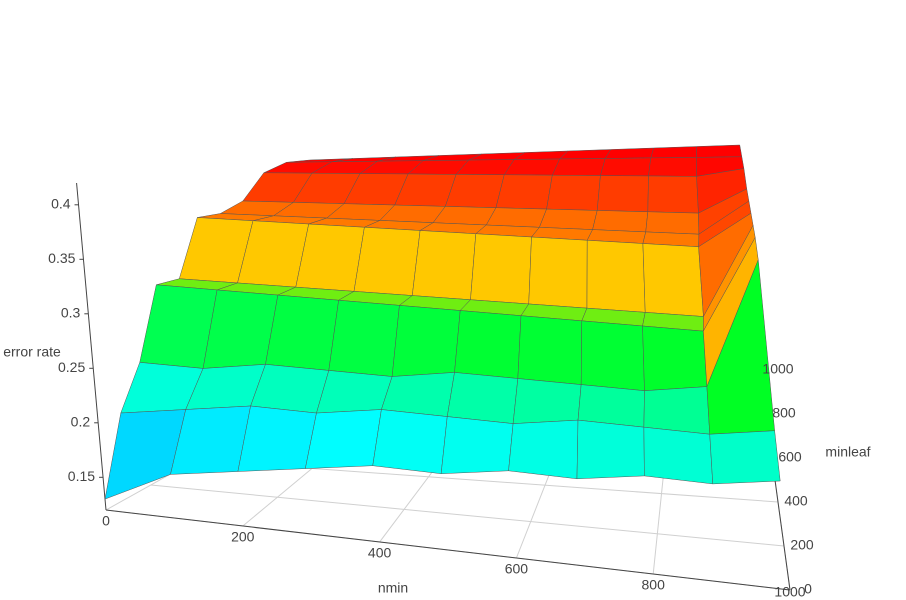 This screenshot has width=906, height=600. I want to click on z-axis-line, so click(91, 346).